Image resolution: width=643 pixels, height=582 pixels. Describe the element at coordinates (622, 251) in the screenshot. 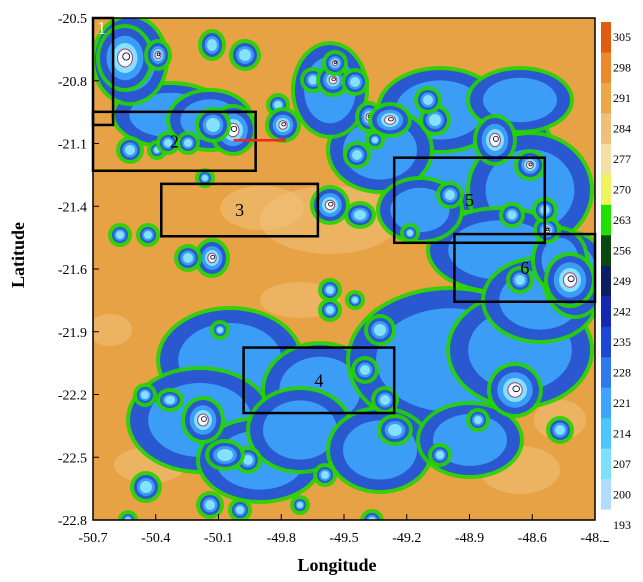

I see `colorbar-label: 256` at that location.